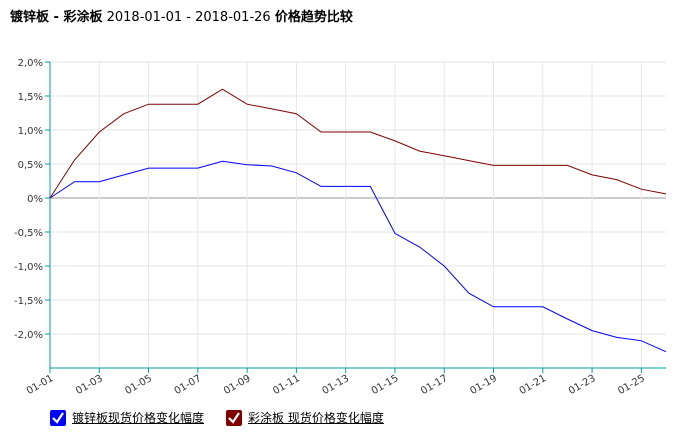 The height and width of the screenshot is (439, 684). Describe the element at coordinates (28, 335) in the screenshot. I see `y-tick-label: -2,0%` at that location.